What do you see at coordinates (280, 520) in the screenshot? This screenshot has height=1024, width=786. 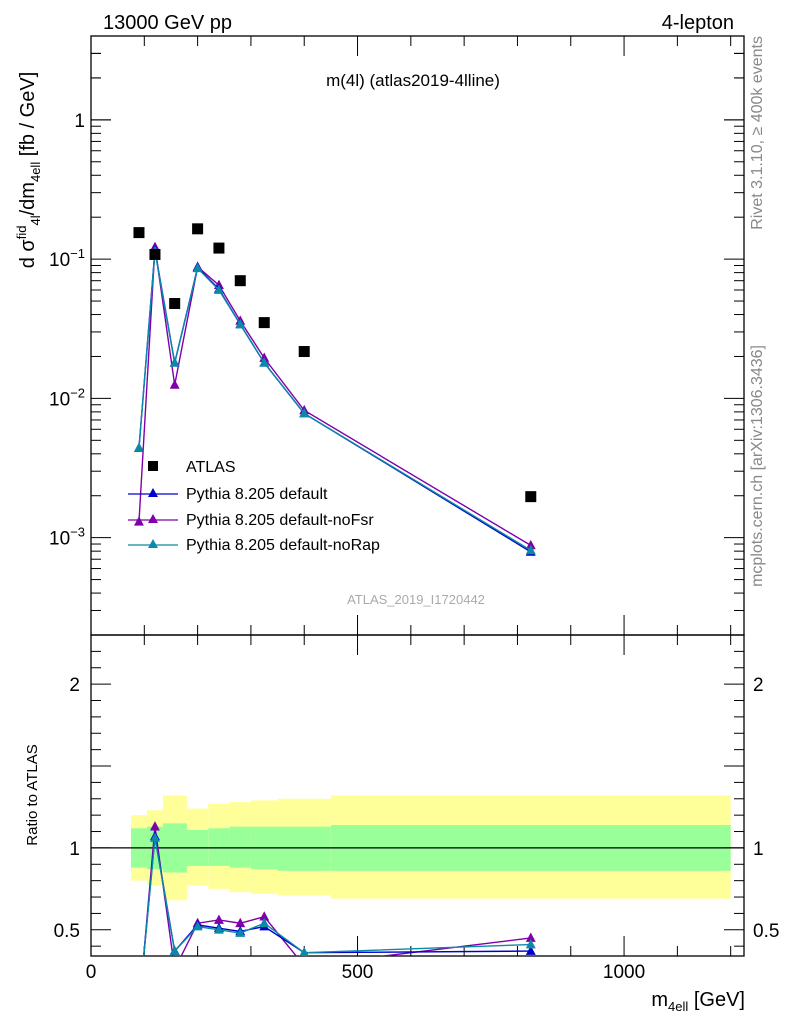 I see `legend-label-nofsr: Pythia 8.205 default-noFsr` at bounding box center [280, 520].